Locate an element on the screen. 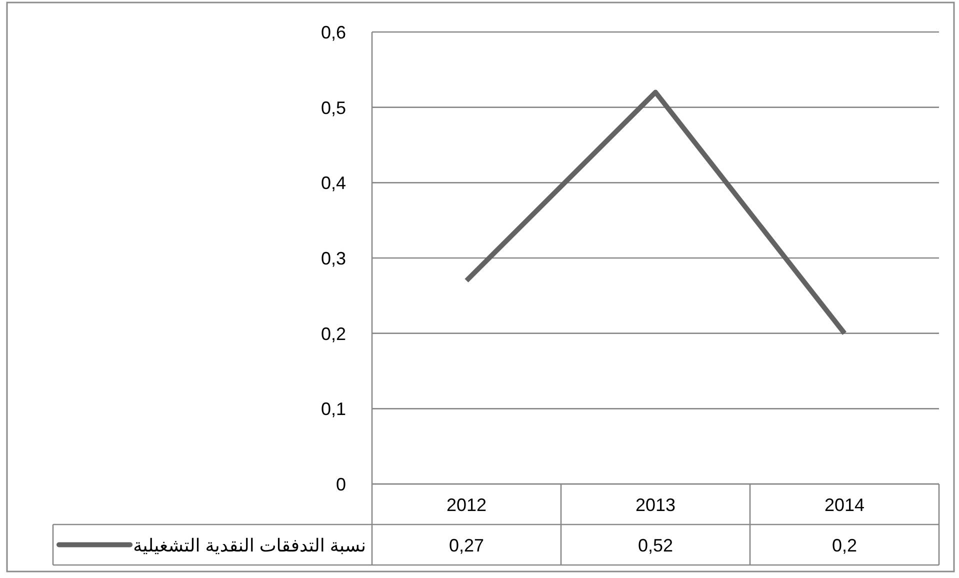 Image resolution: width=959 pixels, height=578 pixels. x-tick-label: 2013 is located at coordinates (655, 504).